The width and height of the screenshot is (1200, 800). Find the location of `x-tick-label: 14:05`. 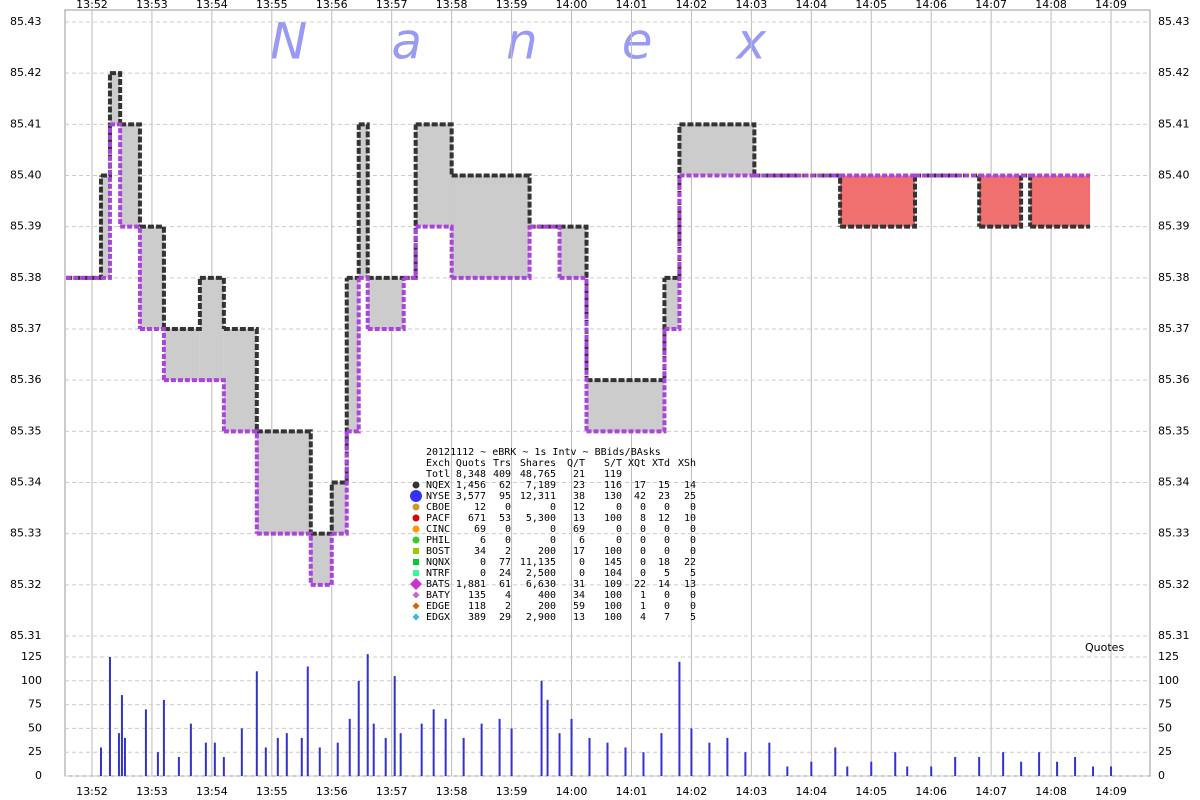

x-tick-label: 14:05 is located at coordinates (871, 791).